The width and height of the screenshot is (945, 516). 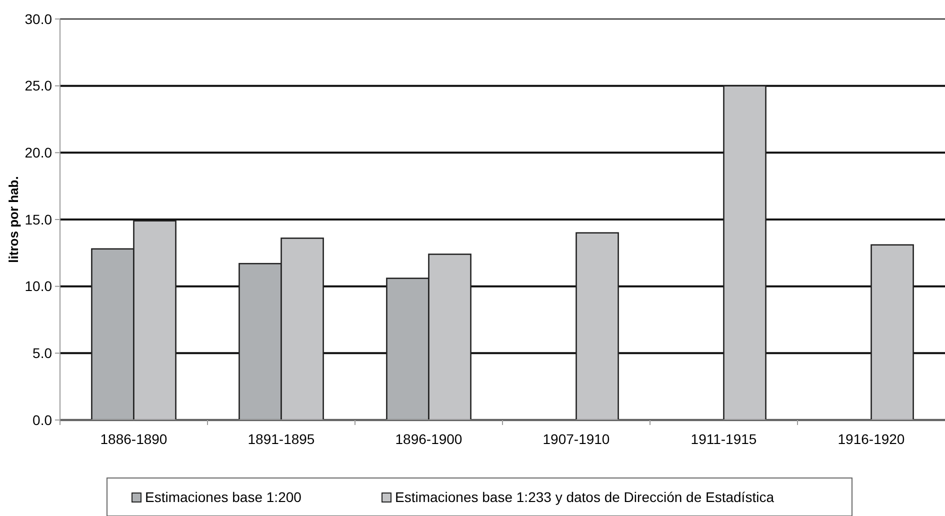 I want to click on x-tick-label: 1891-1895, so click(x=281, y=439).